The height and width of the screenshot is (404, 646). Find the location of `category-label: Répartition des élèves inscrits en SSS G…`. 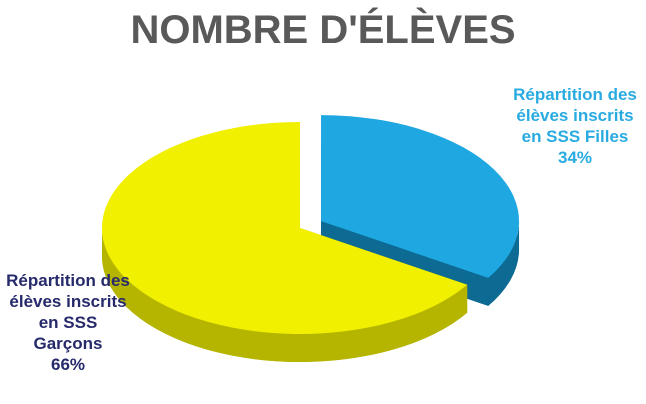

category-label: Répartition des élèves inscrits en SSS G… is located at coordinates (68, 312).